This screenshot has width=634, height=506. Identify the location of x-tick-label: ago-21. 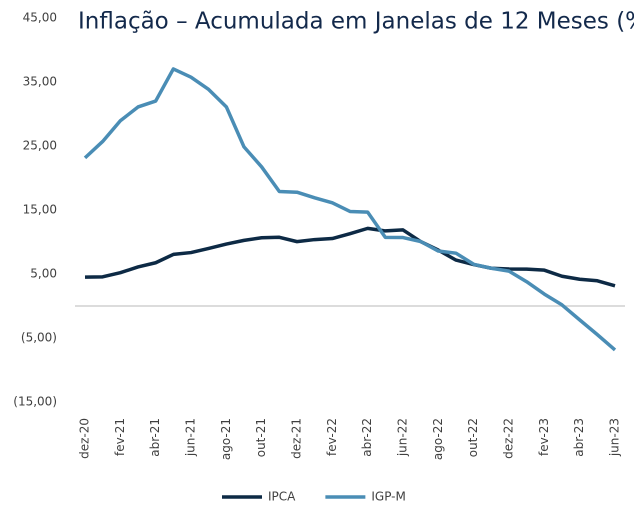
(226, 439).